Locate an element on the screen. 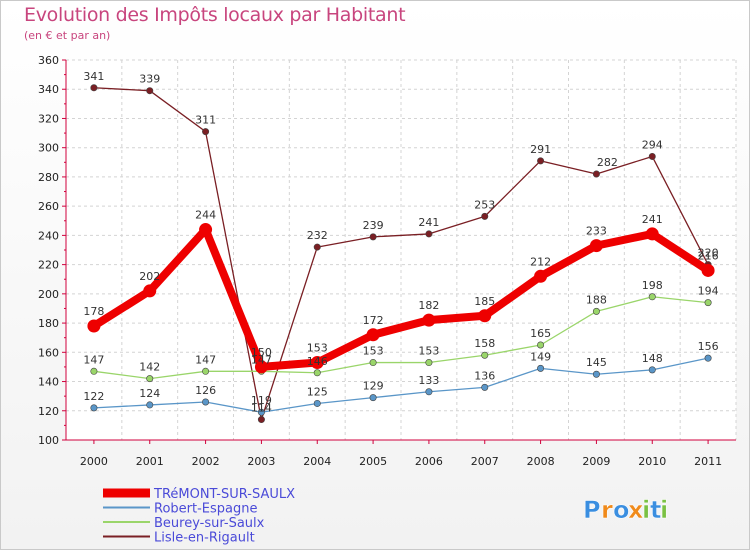 The image size is (750, 550). point-lisle-en-rigault-2008 is located at coordinates (541, 161).